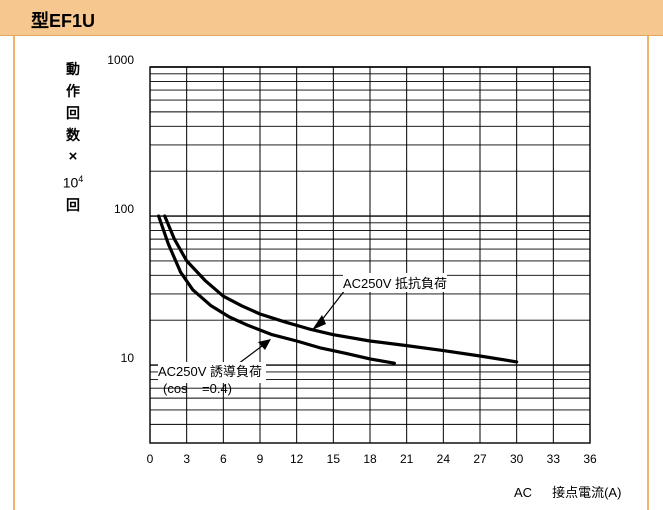  What do you see at coordinates (334, 459) in the screenshot?
I see `x-tick-label: 15` at bounding box center [334, 459].